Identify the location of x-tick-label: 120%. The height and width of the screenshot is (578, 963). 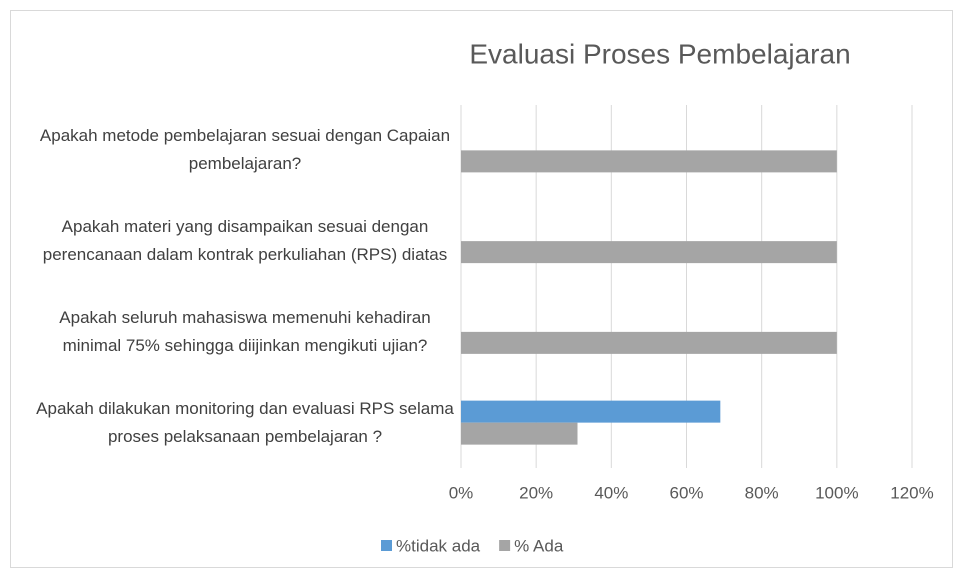
(911, 492).